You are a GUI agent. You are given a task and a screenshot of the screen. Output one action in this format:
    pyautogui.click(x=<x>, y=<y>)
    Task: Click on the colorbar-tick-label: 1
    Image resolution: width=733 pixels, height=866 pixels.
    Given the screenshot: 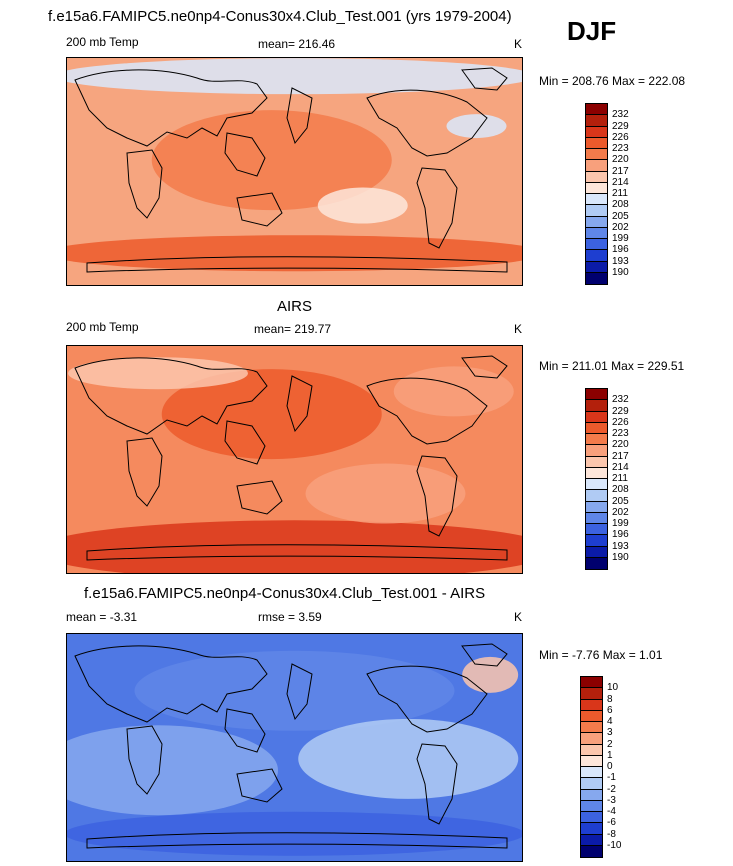 What is the action you would take?
    pyautogui.click(x=610, y=755)
    